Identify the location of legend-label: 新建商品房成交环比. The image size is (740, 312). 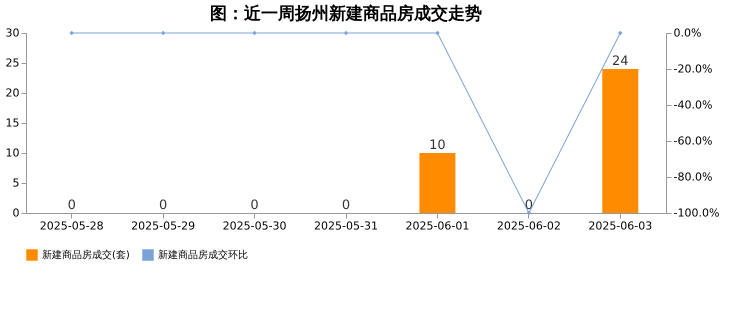
(203, 255).